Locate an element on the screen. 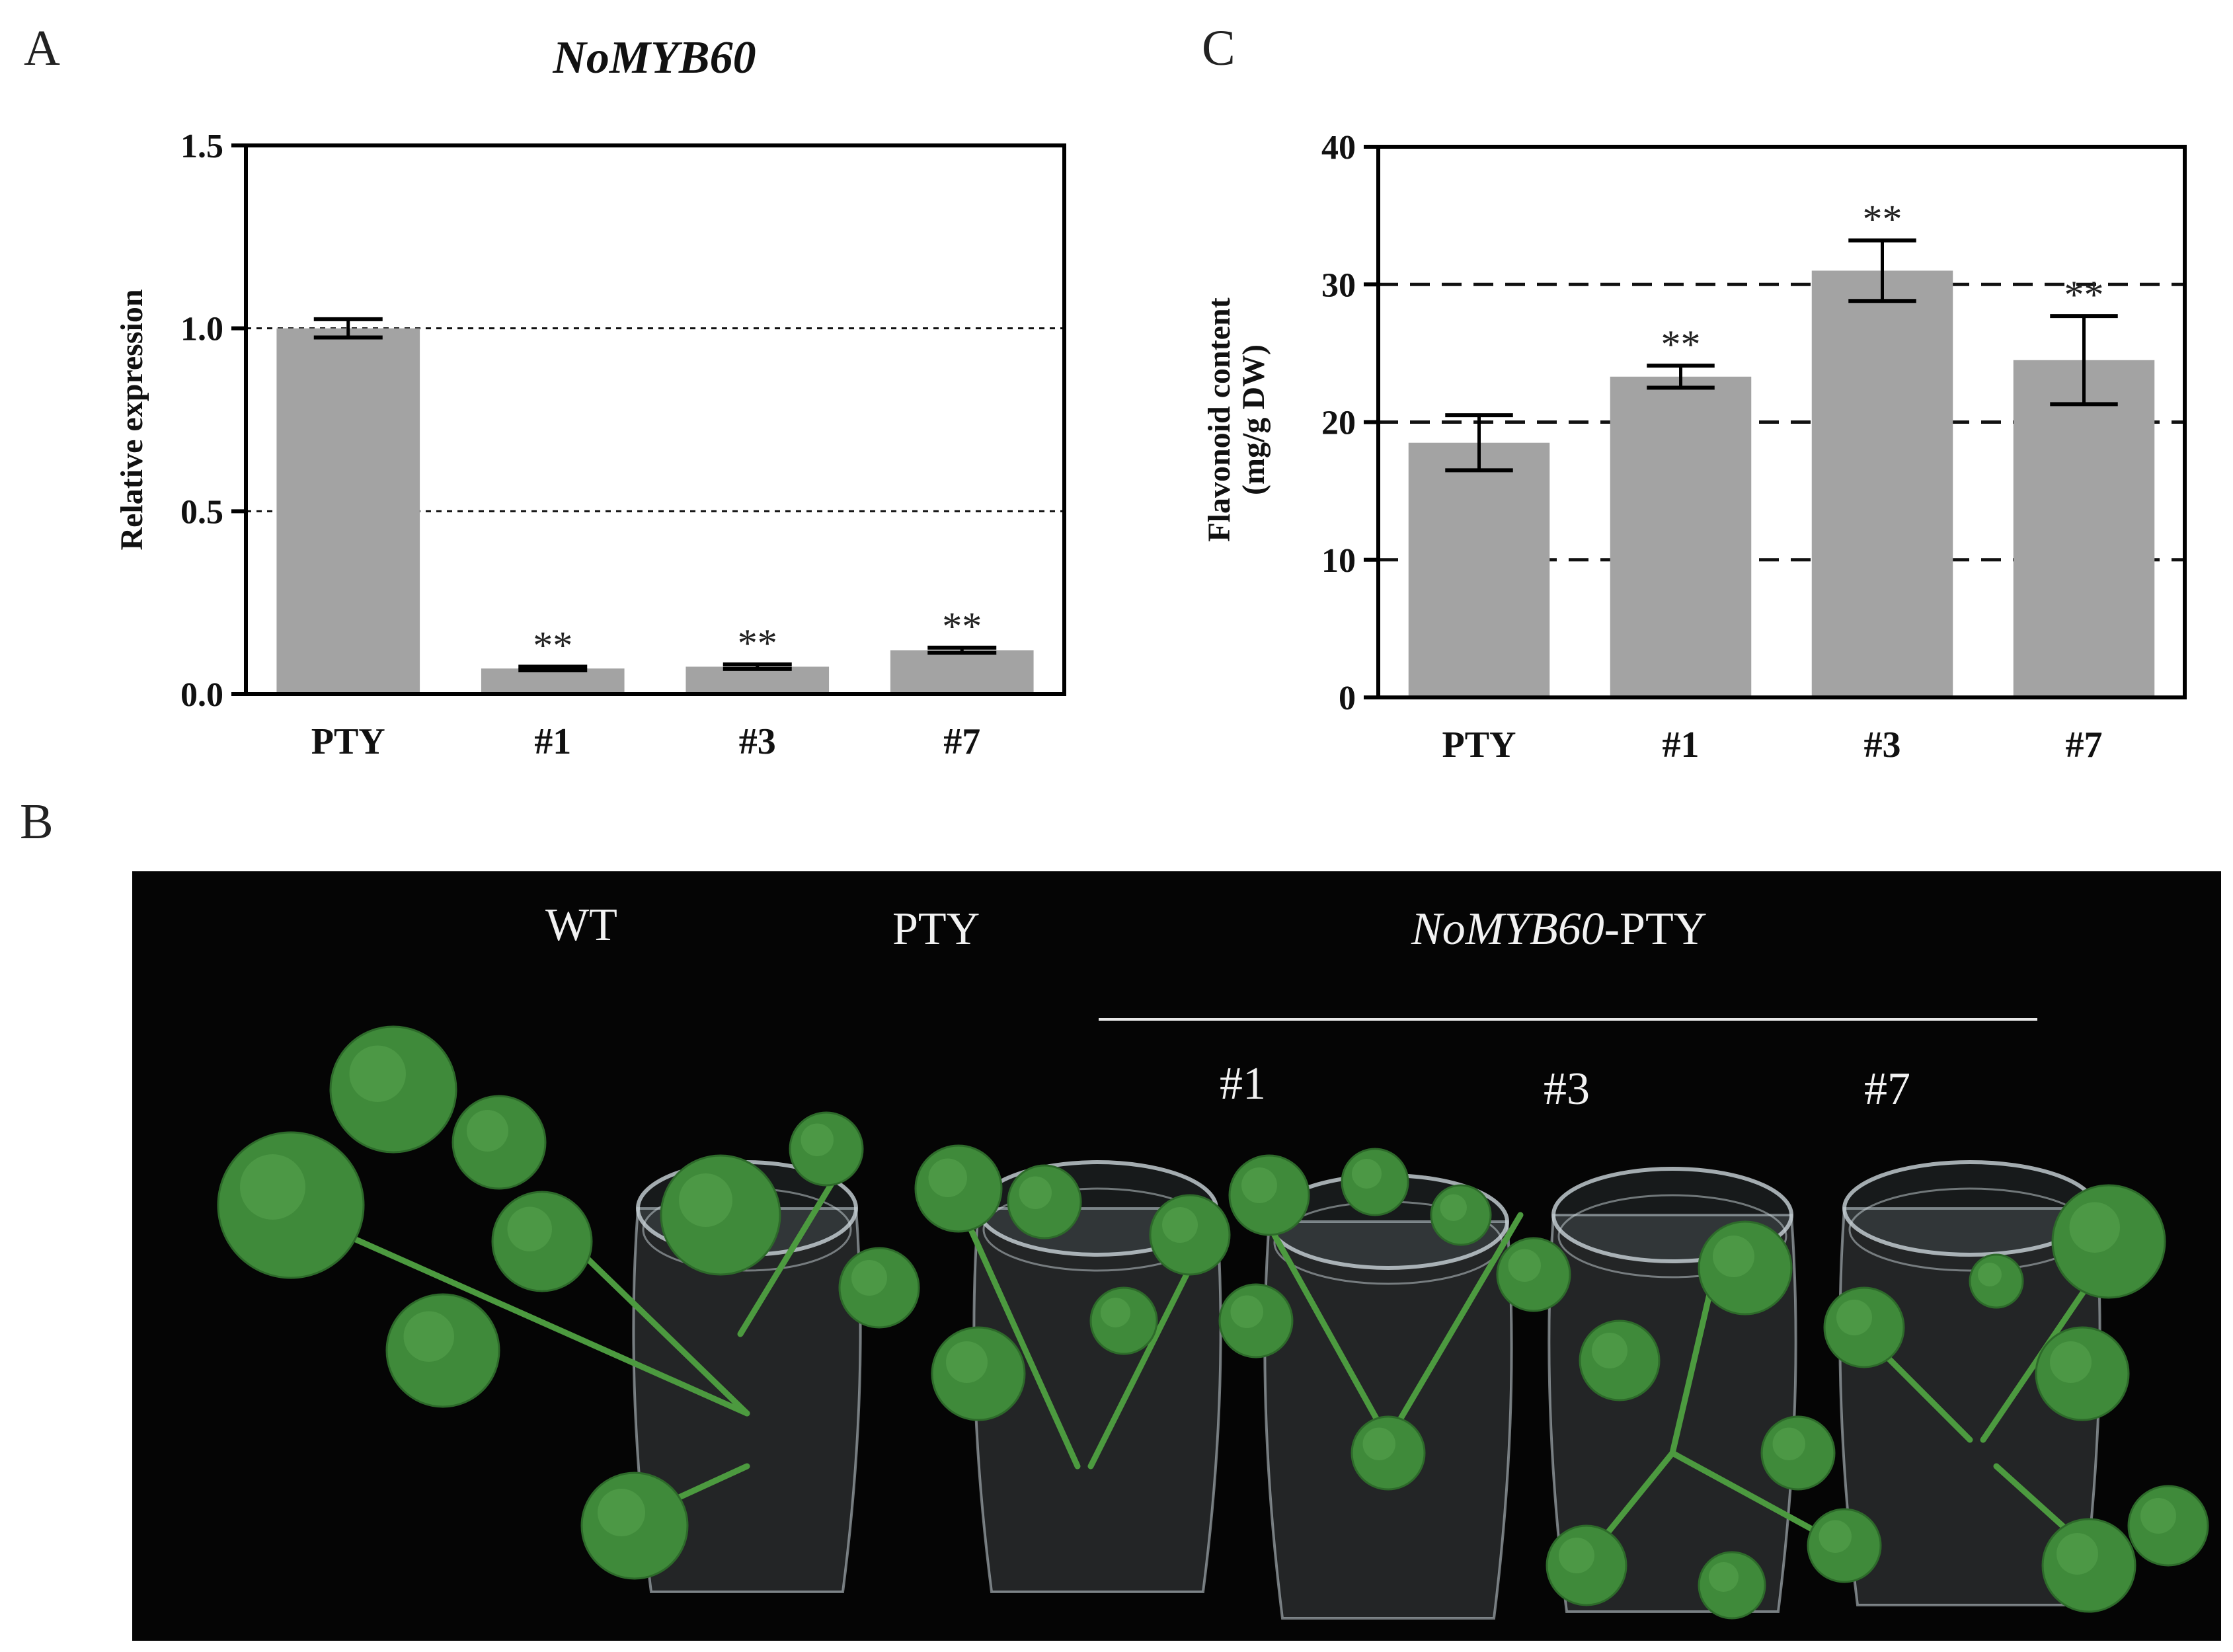  label-line-1: #1 is located at coordinates (1243, 1083).